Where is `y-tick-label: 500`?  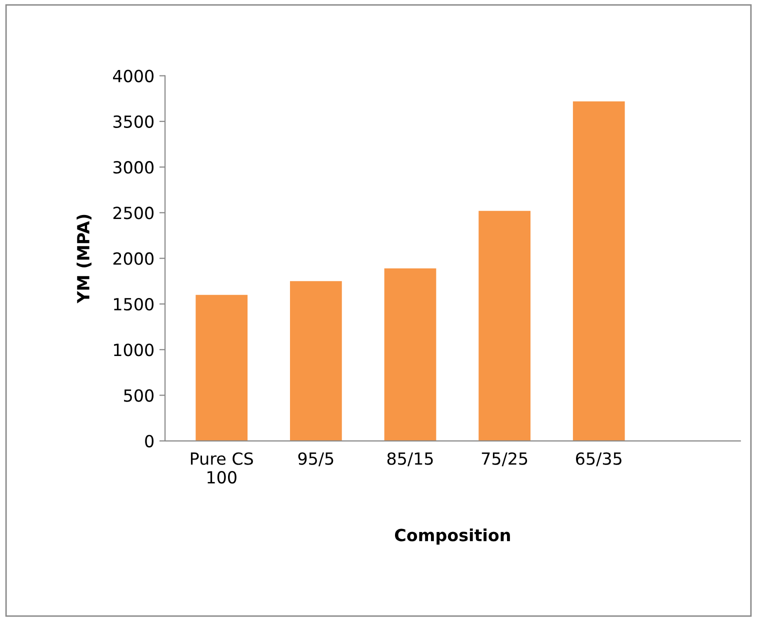 y-tick-label: 500 is located at coordinates (139, 395).